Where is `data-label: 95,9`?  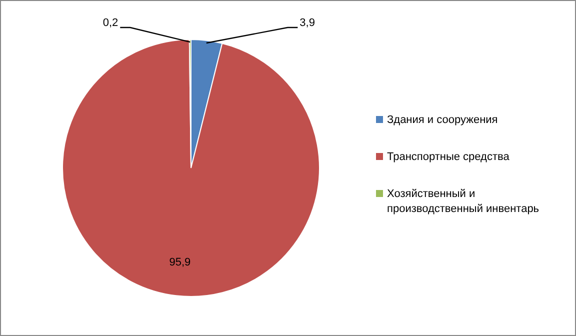 data-label: 95,9 is located at coordinates (180, 262).